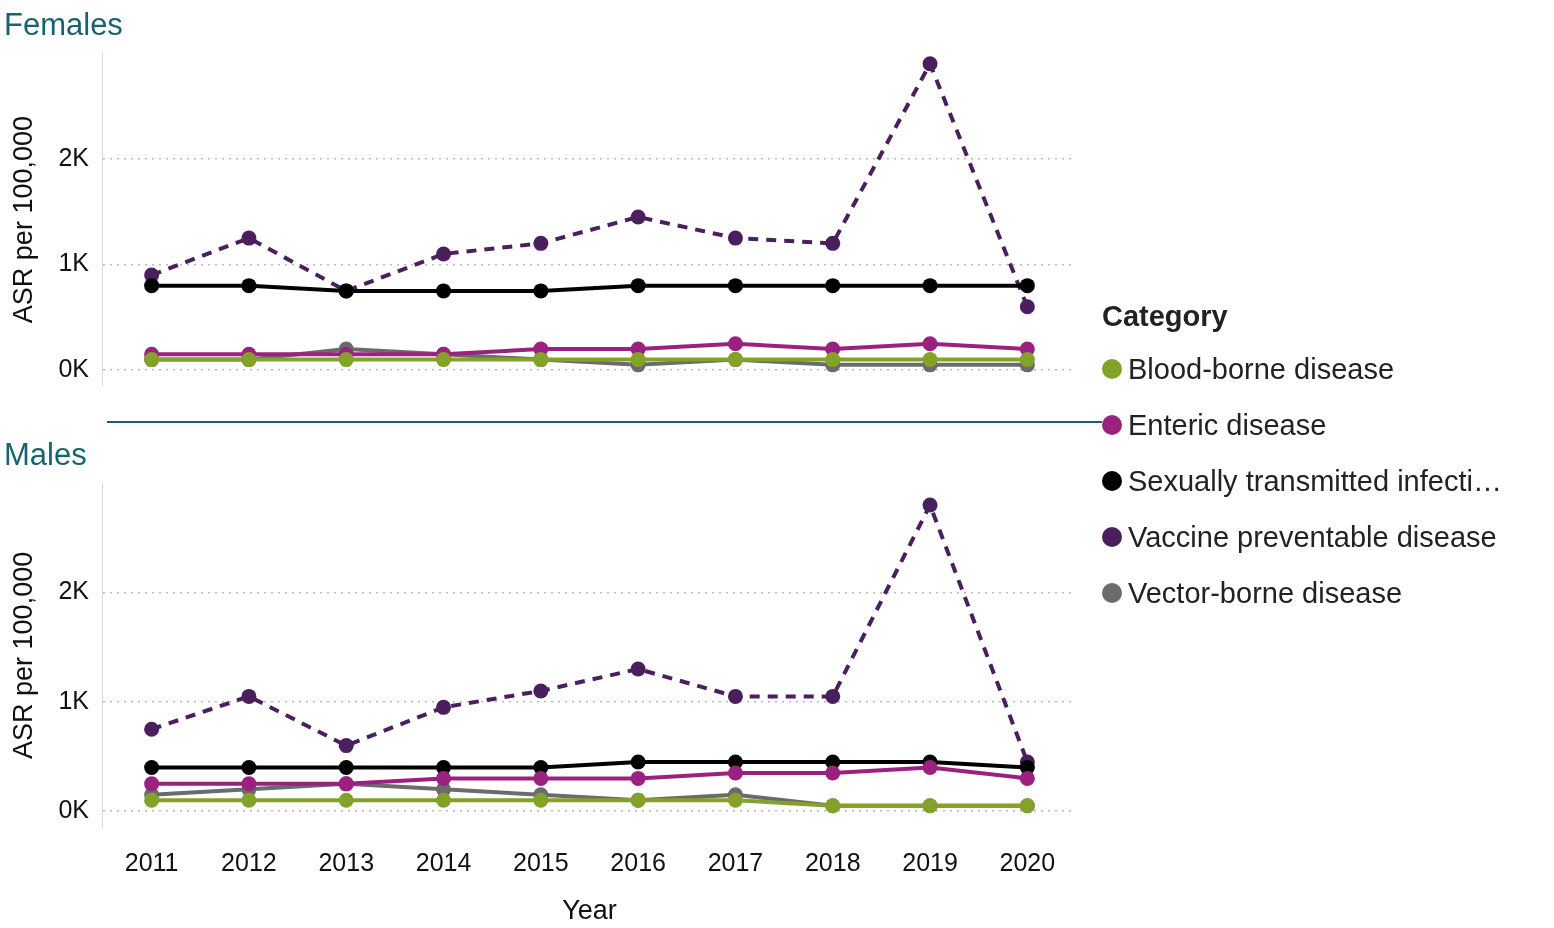 This screenshot has height=928, width=1554. Describe the element at coordinates (1027, 862) in the screenshot. I see `x-tick-label: 2020` at that location.